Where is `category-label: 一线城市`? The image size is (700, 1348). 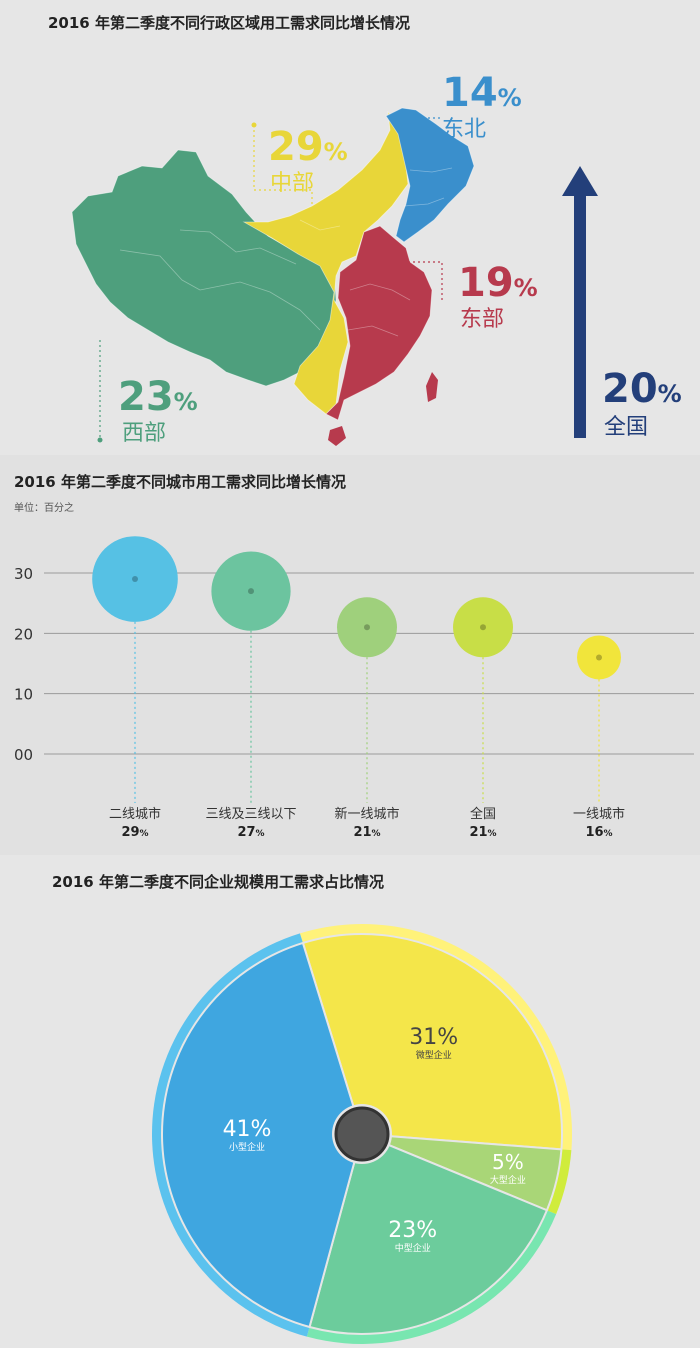 category-label: 一线城市 is located at coordinates (599, 814).